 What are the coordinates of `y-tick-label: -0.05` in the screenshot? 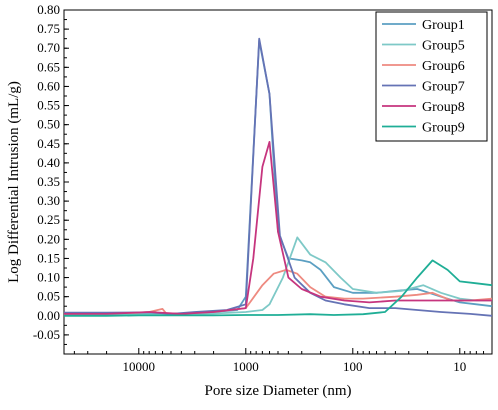 It's located at (46, 334).